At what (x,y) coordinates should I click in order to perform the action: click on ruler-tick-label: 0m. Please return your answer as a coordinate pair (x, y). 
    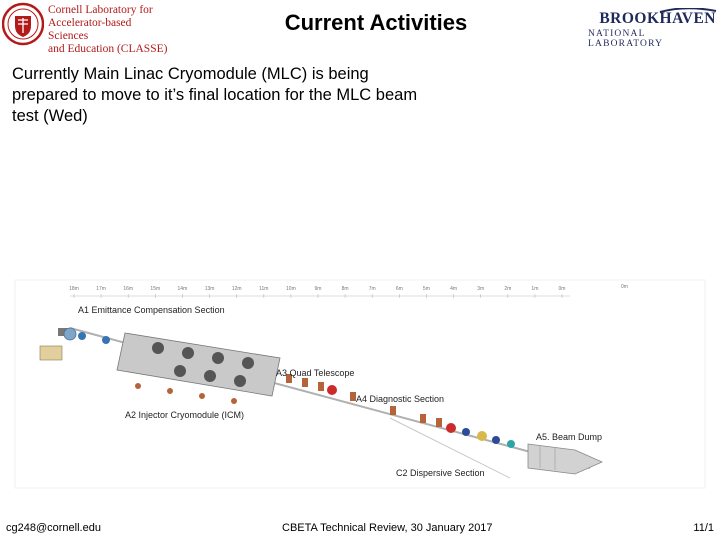
    Looking at the image, I should click on (562, 289).